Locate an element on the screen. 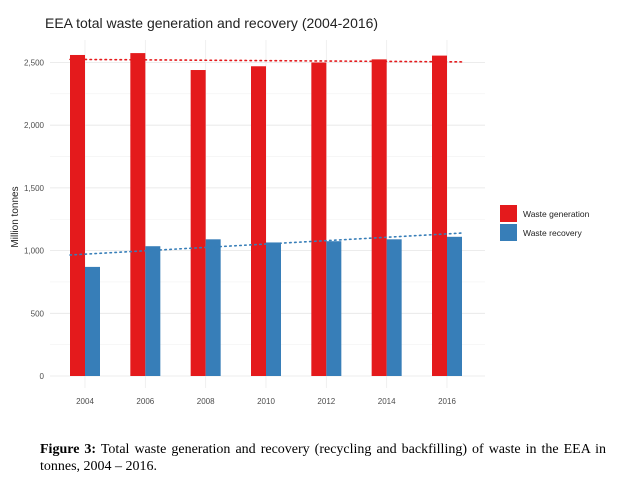 Image resolution: width=620 pixels, height=481 pixels. trendline-waste-recovery is located at coordinates (266, 244).